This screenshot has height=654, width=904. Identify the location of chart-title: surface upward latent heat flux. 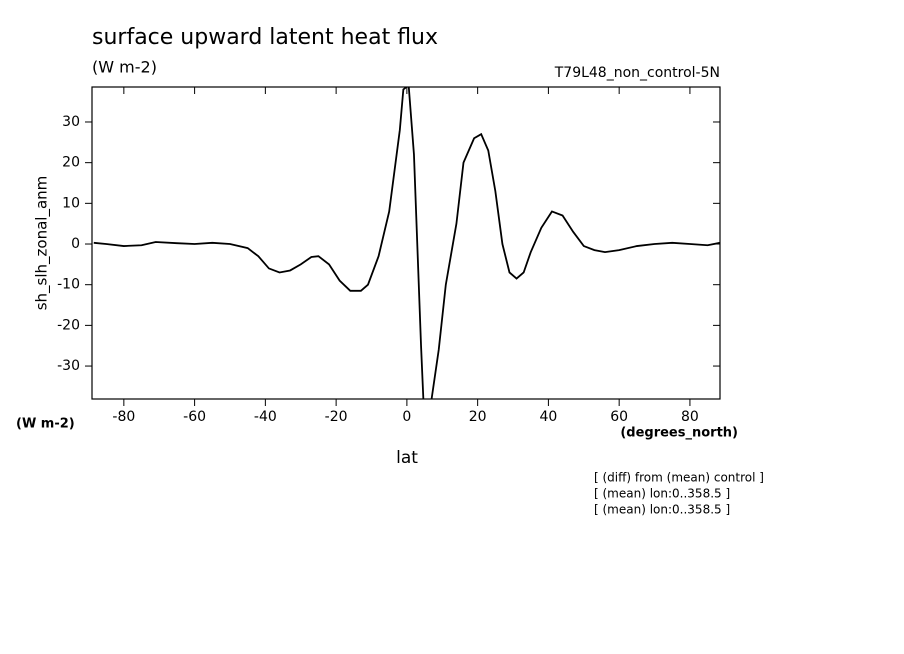
(265, 37).